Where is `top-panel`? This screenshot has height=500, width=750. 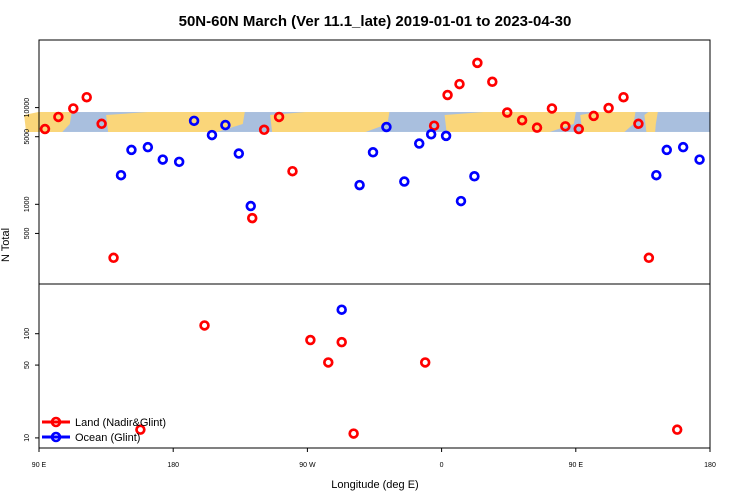
top-panel is located at coordinates (387, 122).